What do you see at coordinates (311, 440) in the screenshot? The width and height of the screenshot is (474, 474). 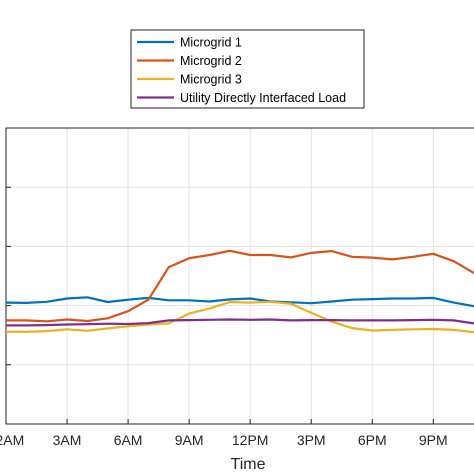 I see `x-tick-label: 3PM` at bounding box center [311, 440].